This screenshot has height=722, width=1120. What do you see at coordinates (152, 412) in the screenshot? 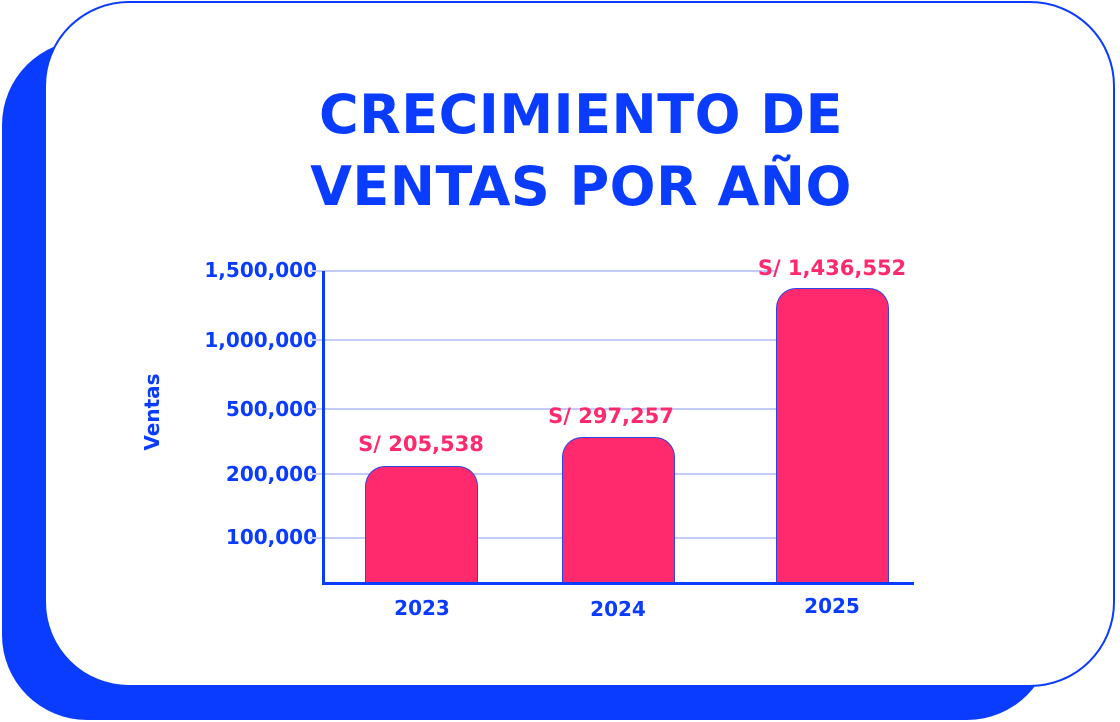
I see `y-axis-label: Ventas` at bounding box center [152, 412].